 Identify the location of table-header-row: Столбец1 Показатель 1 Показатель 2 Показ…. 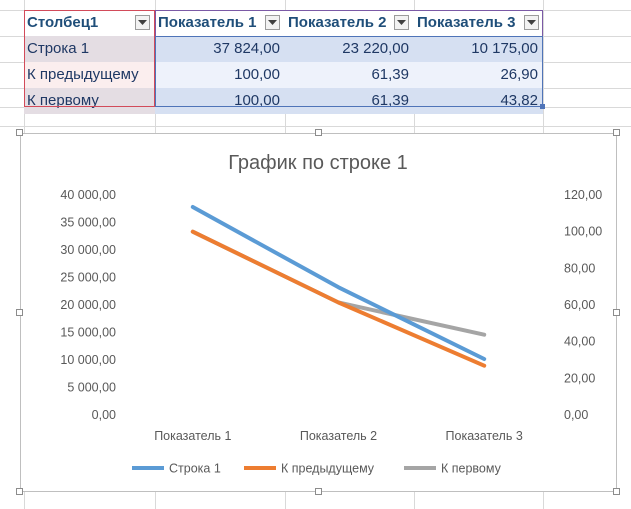
(283, 23).